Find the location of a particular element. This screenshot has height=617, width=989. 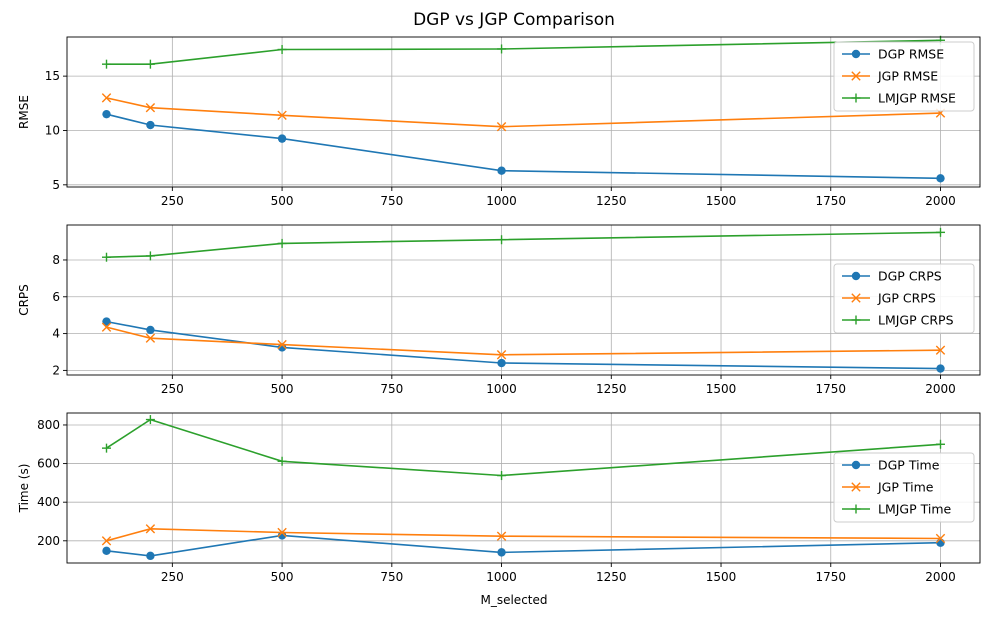

series-line-dgp-crps is located at coordinates (523, 345).